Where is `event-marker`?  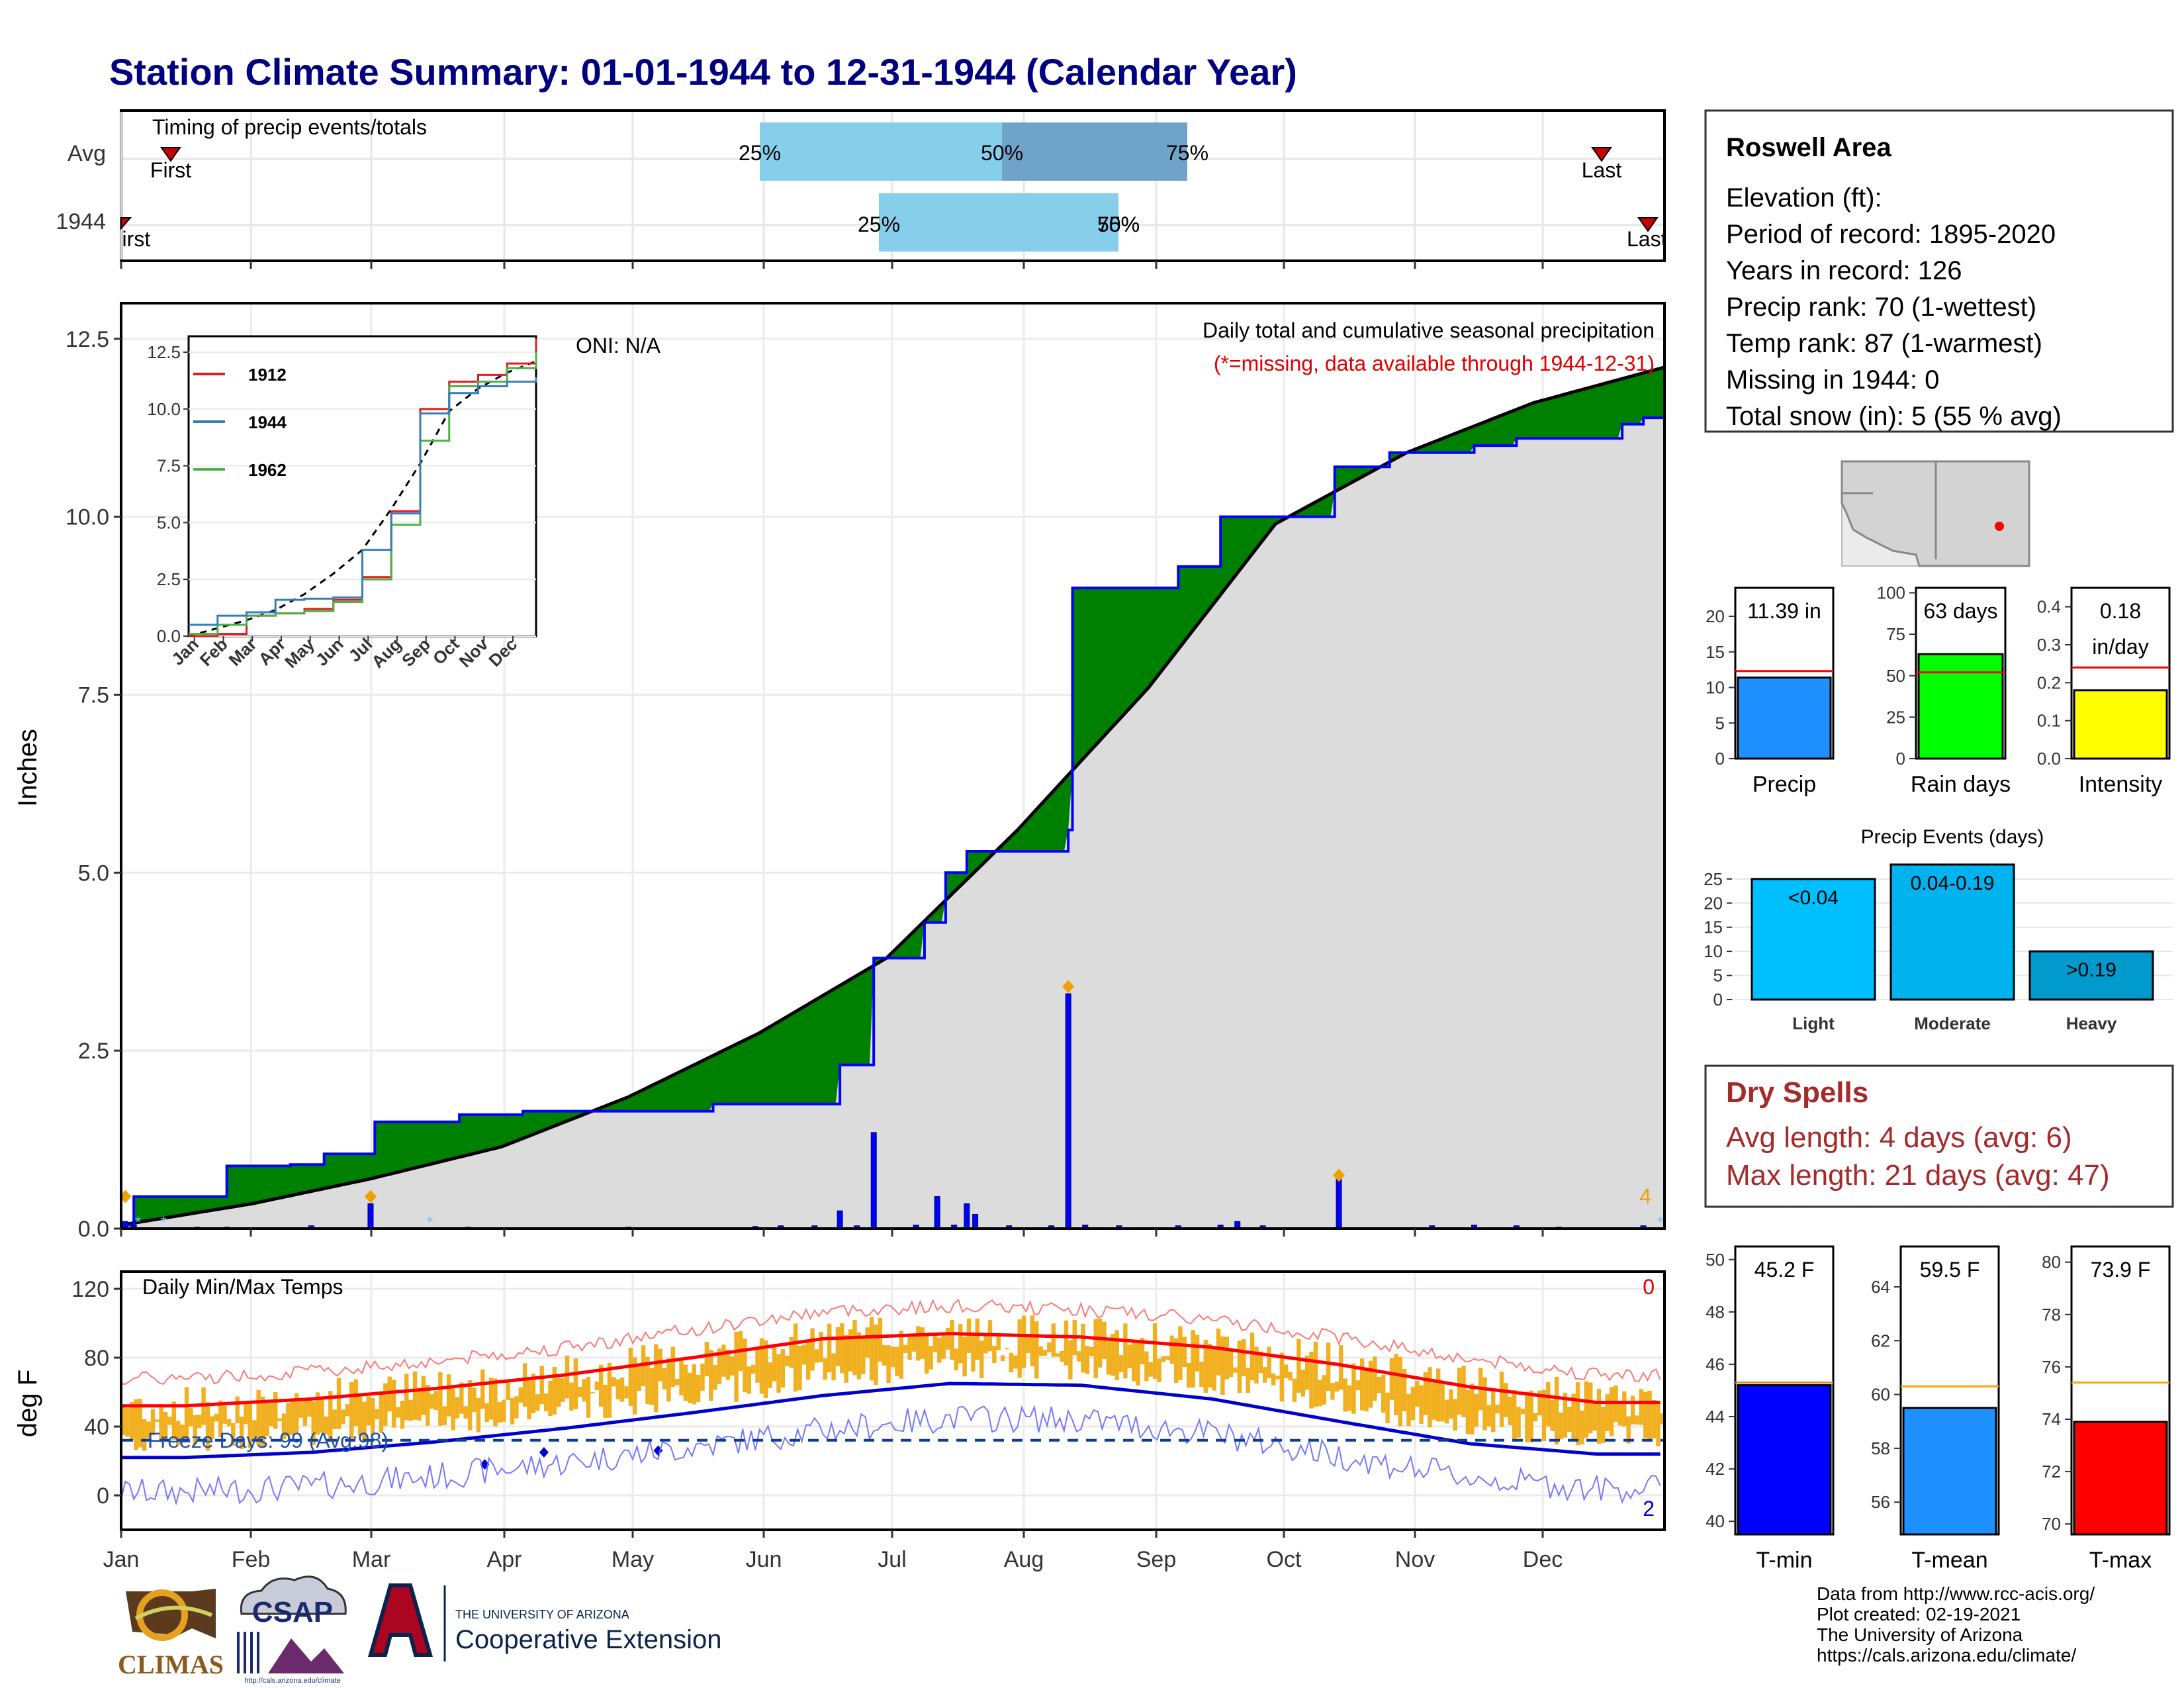 event-marker is located at coordinates (1339, 1175).